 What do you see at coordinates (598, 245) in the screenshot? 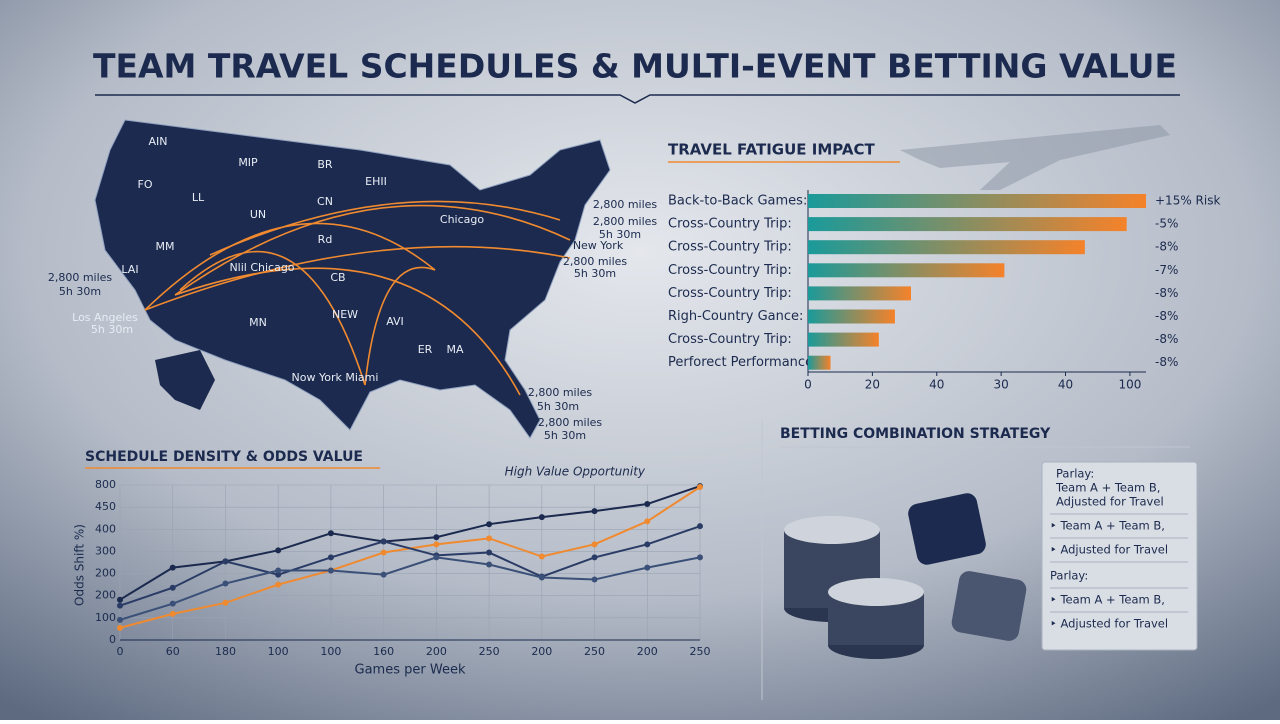
I see `map-label: New York` at bounding box center [598, 245].